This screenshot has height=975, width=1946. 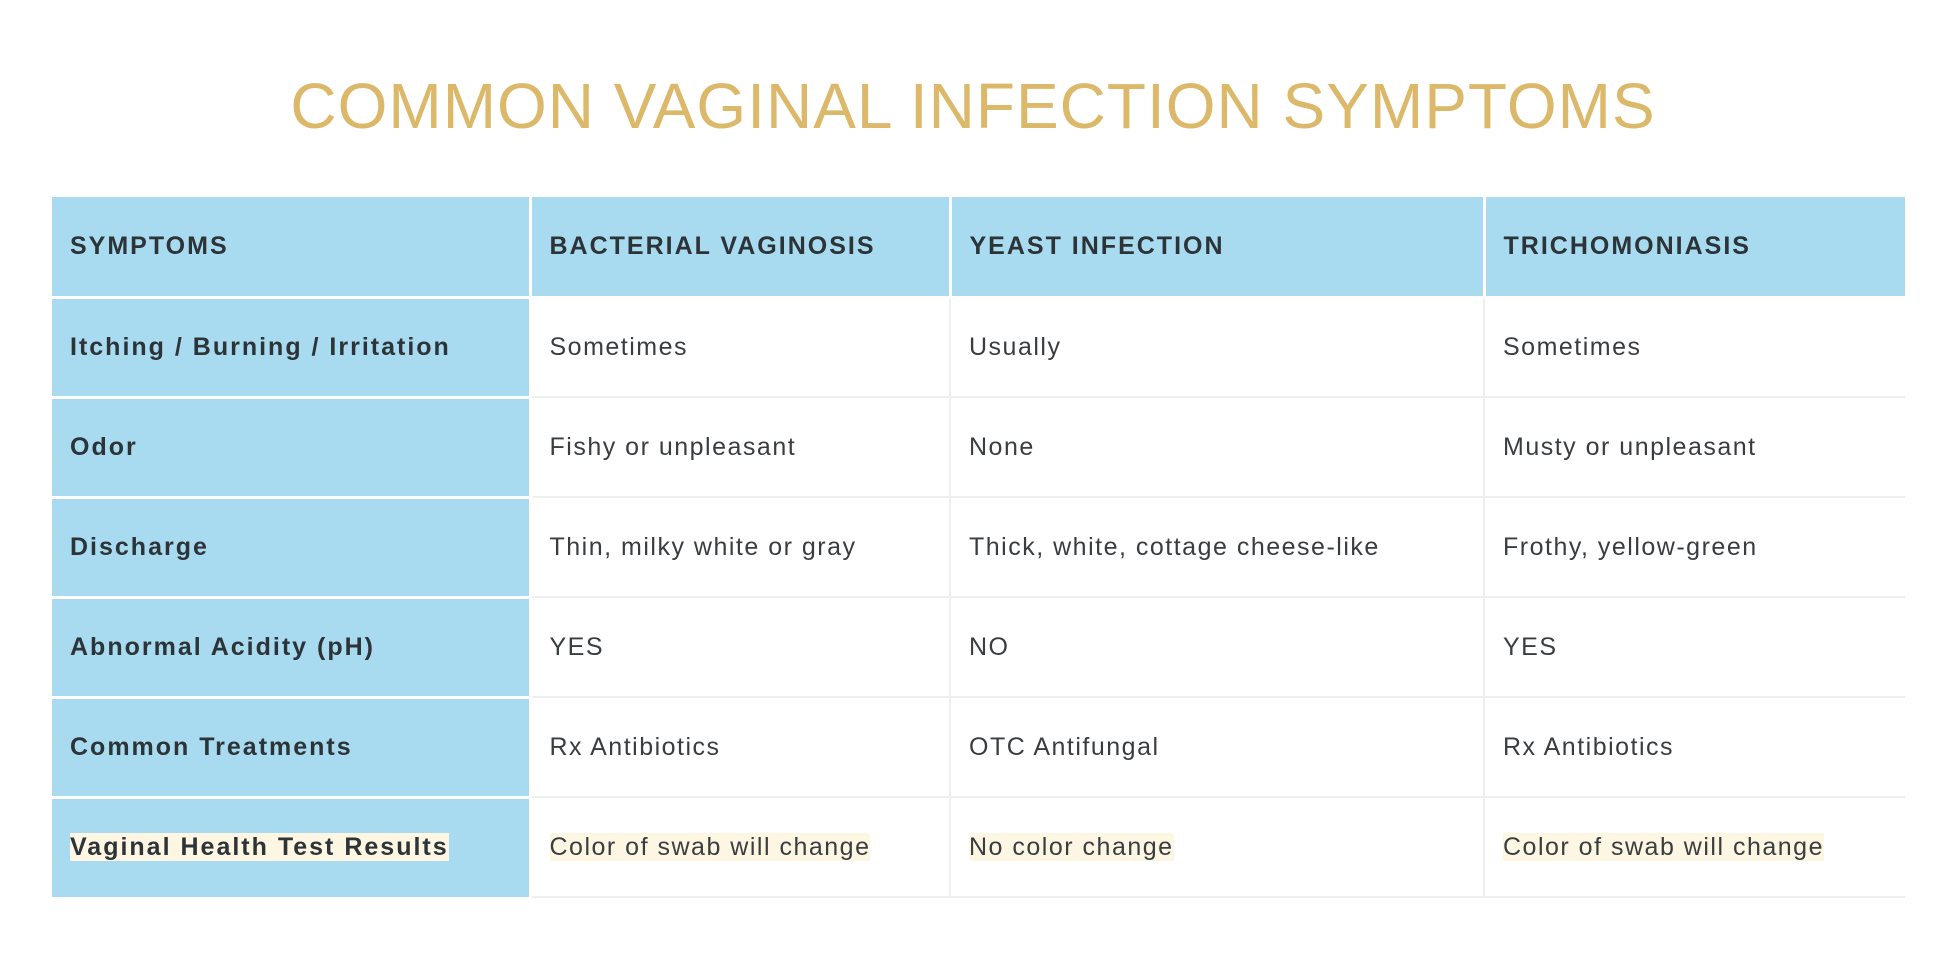 I want to click on table-cell: No color change, so click(x=1217, y=847).